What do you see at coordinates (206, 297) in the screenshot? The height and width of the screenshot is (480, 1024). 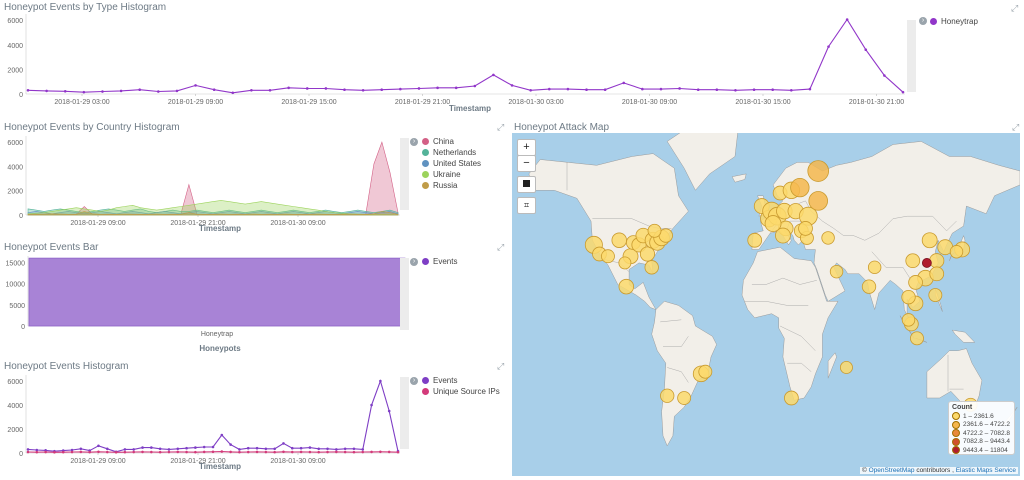 I see `events-bar-chart: 0 5000 10000 15000 Honeytrap` at bounding box center [206, 297].